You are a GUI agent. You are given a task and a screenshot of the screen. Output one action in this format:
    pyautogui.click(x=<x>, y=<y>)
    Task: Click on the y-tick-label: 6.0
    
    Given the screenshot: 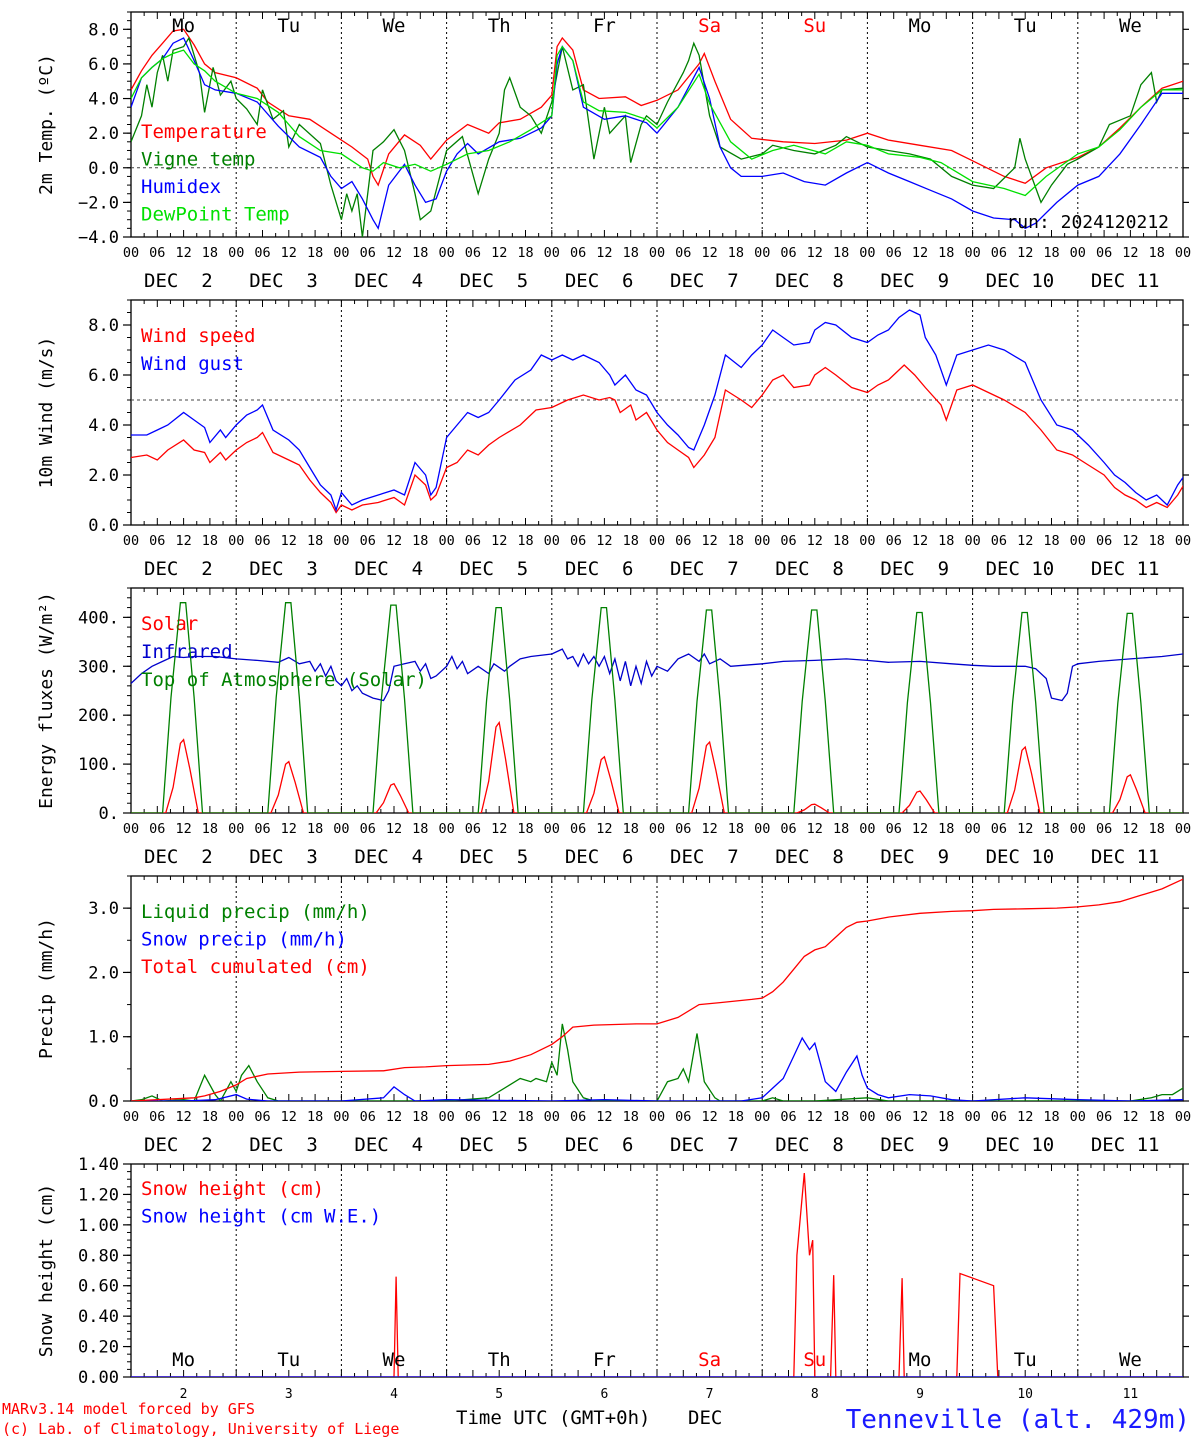 What is the action you would take?
    pyautogui.click(x=103, y=376)
    